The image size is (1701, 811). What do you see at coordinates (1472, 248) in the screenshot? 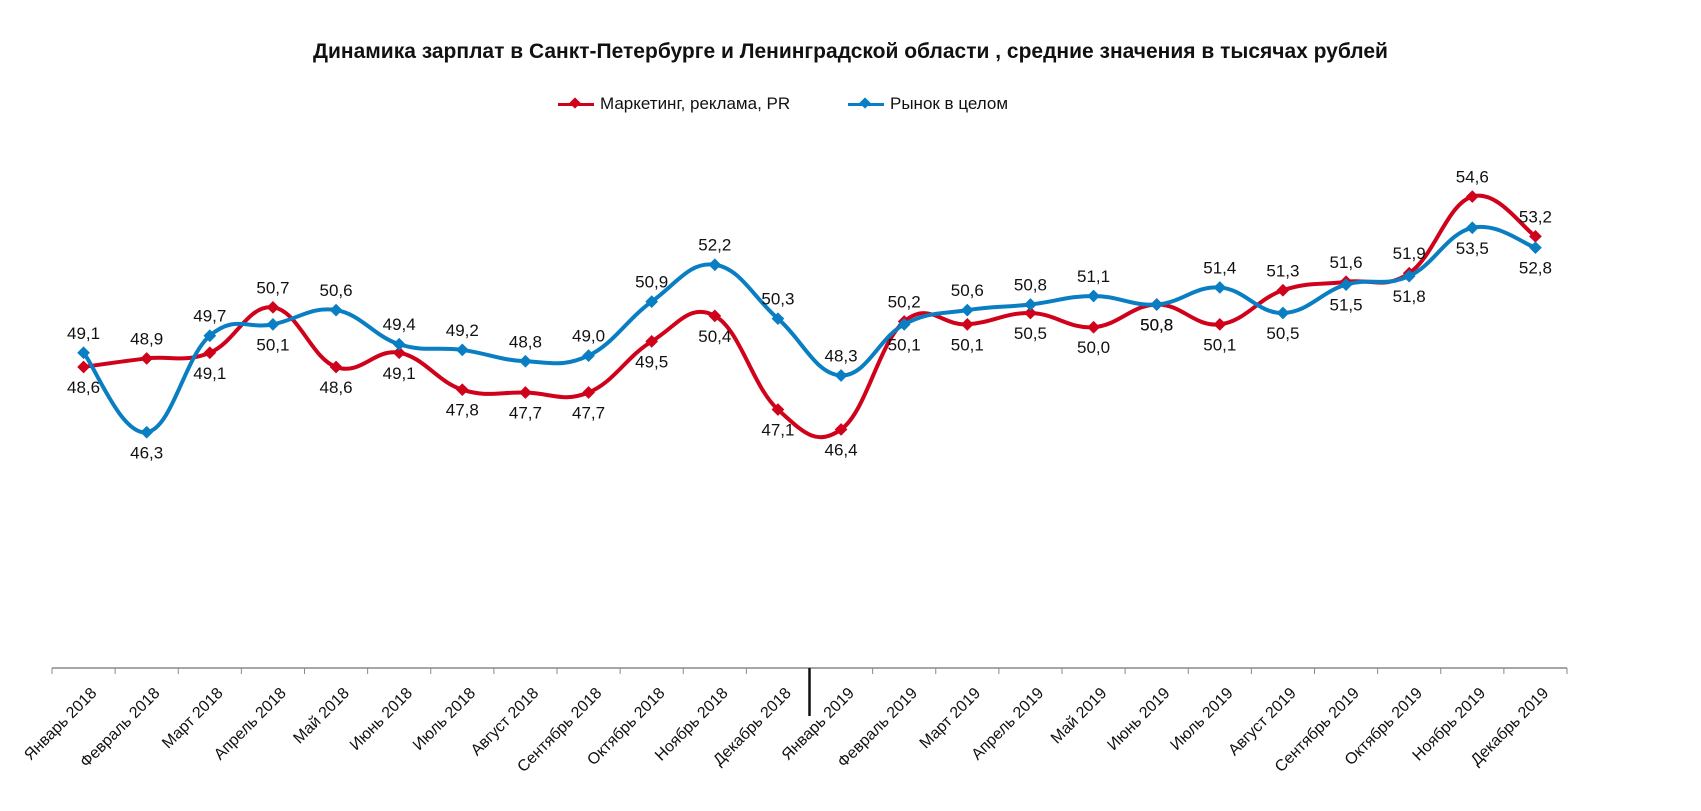
I see `data-label-market: 53,5` at bounding box center [1472, 248].